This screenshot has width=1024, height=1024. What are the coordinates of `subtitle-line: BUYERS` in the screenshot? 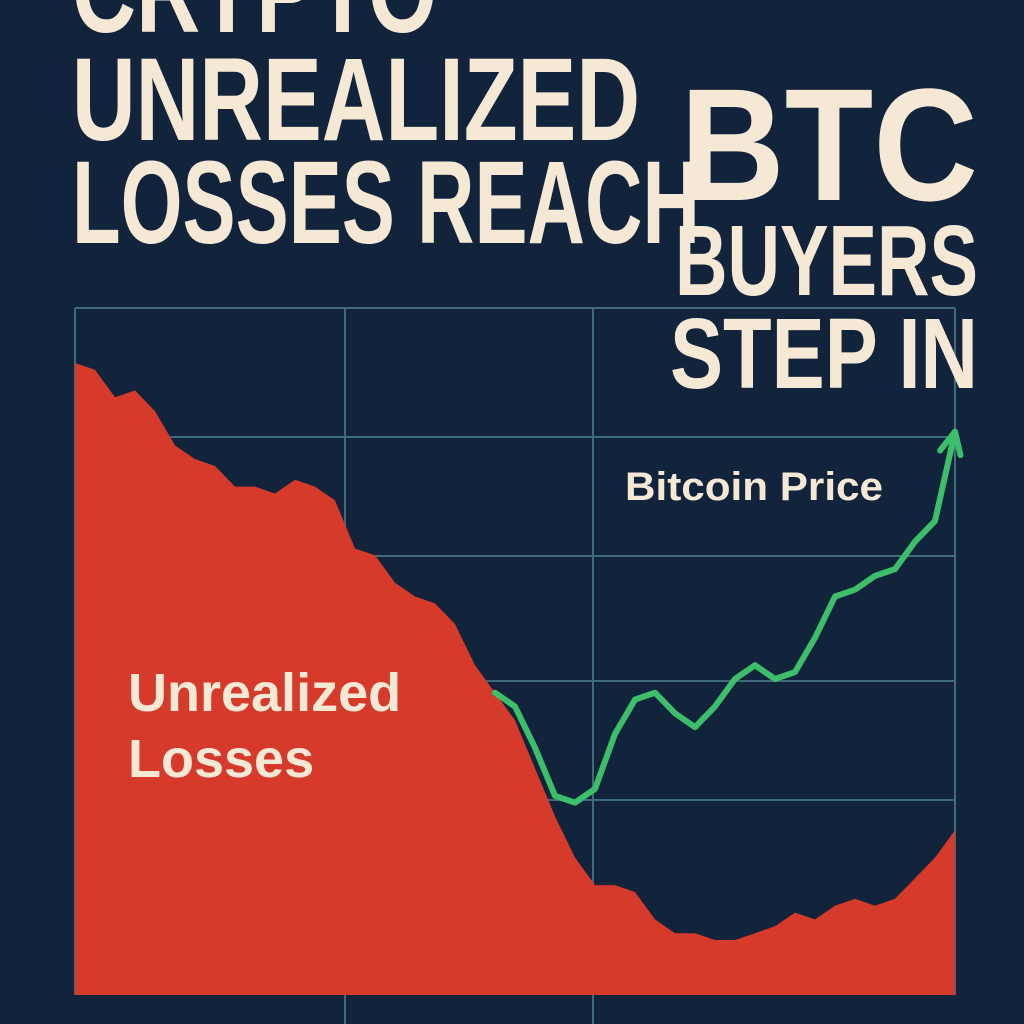 It's located at (826, 261).